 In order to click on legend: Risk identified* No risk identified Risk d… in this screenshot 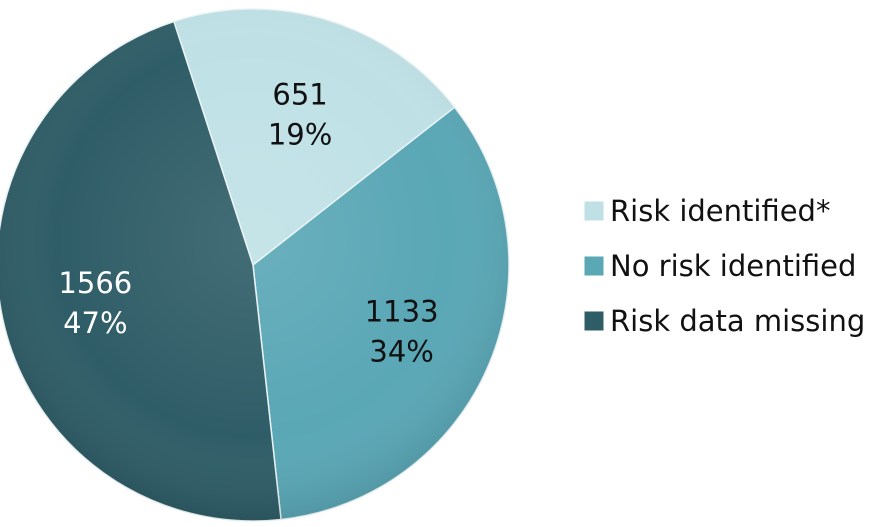, I will do `click(724, 266)`.